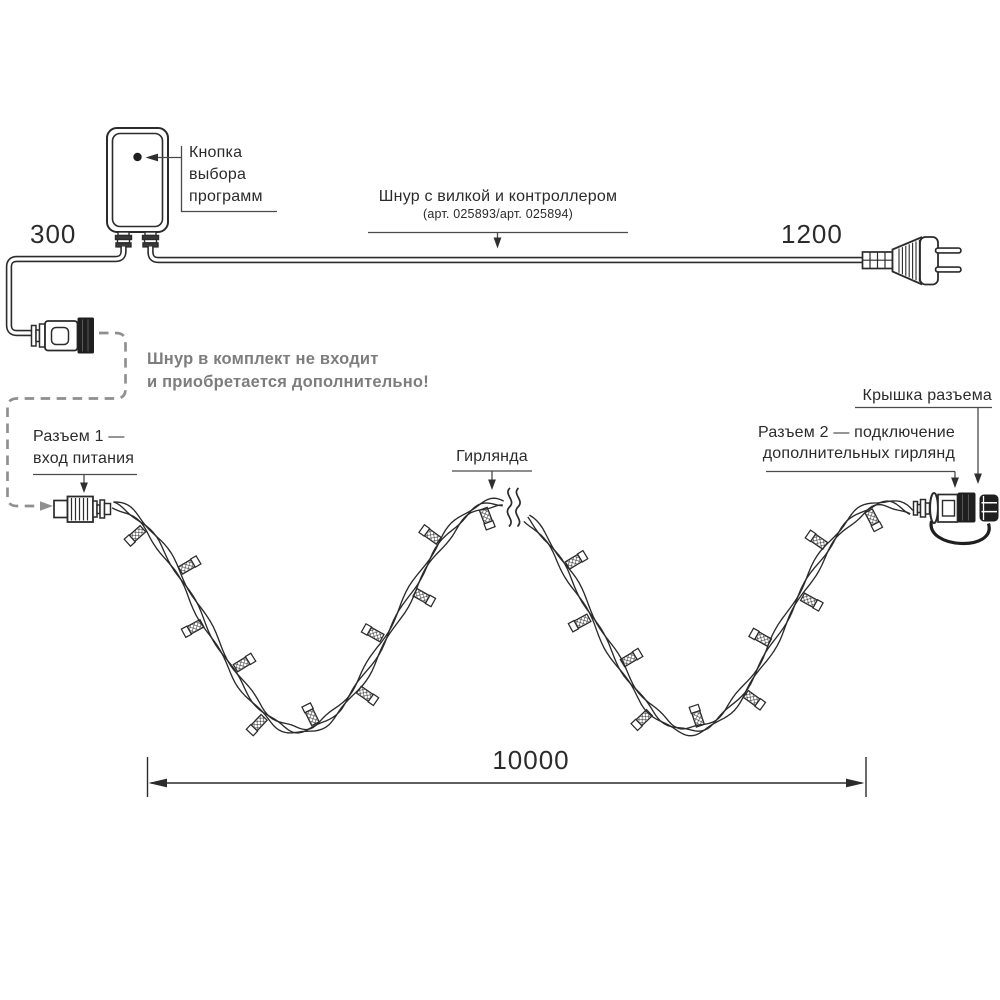 The height and width of the screenshot is (1000, 1000). I want to click on leader-connector2, so click(861, 475).